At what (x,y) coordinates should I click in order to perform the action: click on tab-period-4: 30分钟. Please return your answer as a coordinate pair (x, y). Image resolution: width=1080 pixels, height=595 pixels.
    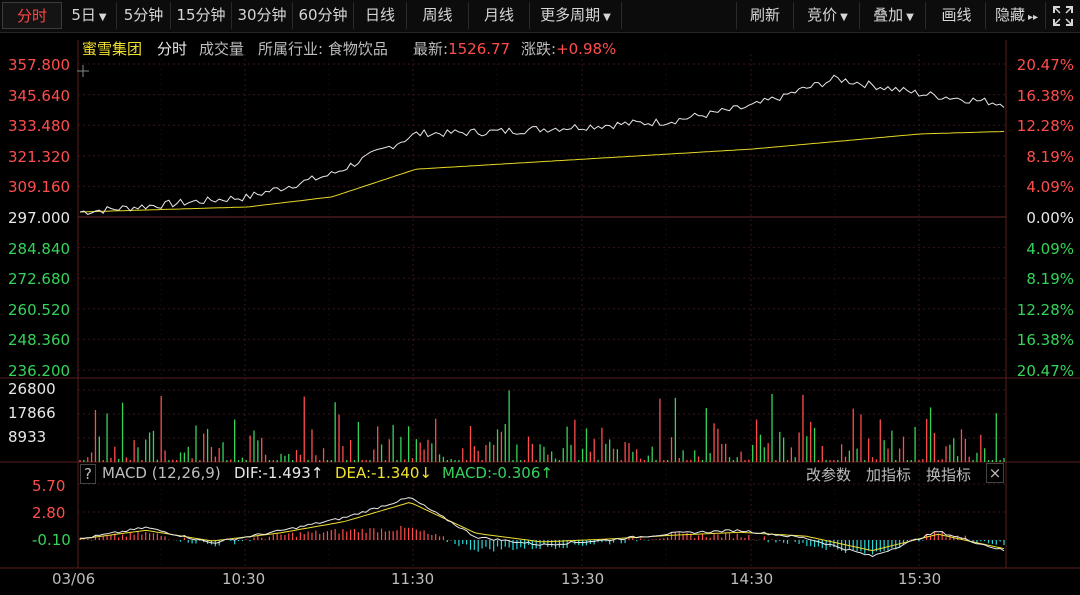
    Looking at the image, I should click on (262, 15).